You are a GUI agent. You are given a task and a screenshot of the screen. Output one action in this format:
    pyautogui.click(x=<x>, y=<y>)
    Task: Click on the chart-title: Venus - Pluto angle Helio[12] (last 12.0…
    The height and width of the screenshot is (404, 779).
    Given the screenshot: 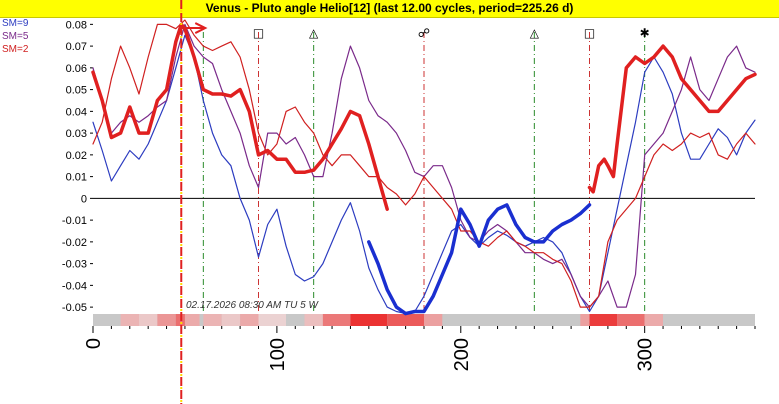 What is the action you would take?
    pyautogui.click(x=389, y=8)
    